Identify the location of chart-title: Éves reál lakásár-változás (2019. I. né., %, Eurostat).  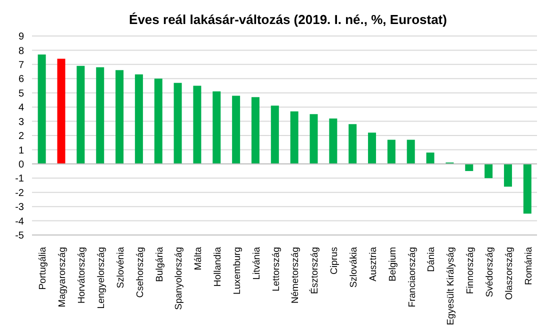
(288, 19).